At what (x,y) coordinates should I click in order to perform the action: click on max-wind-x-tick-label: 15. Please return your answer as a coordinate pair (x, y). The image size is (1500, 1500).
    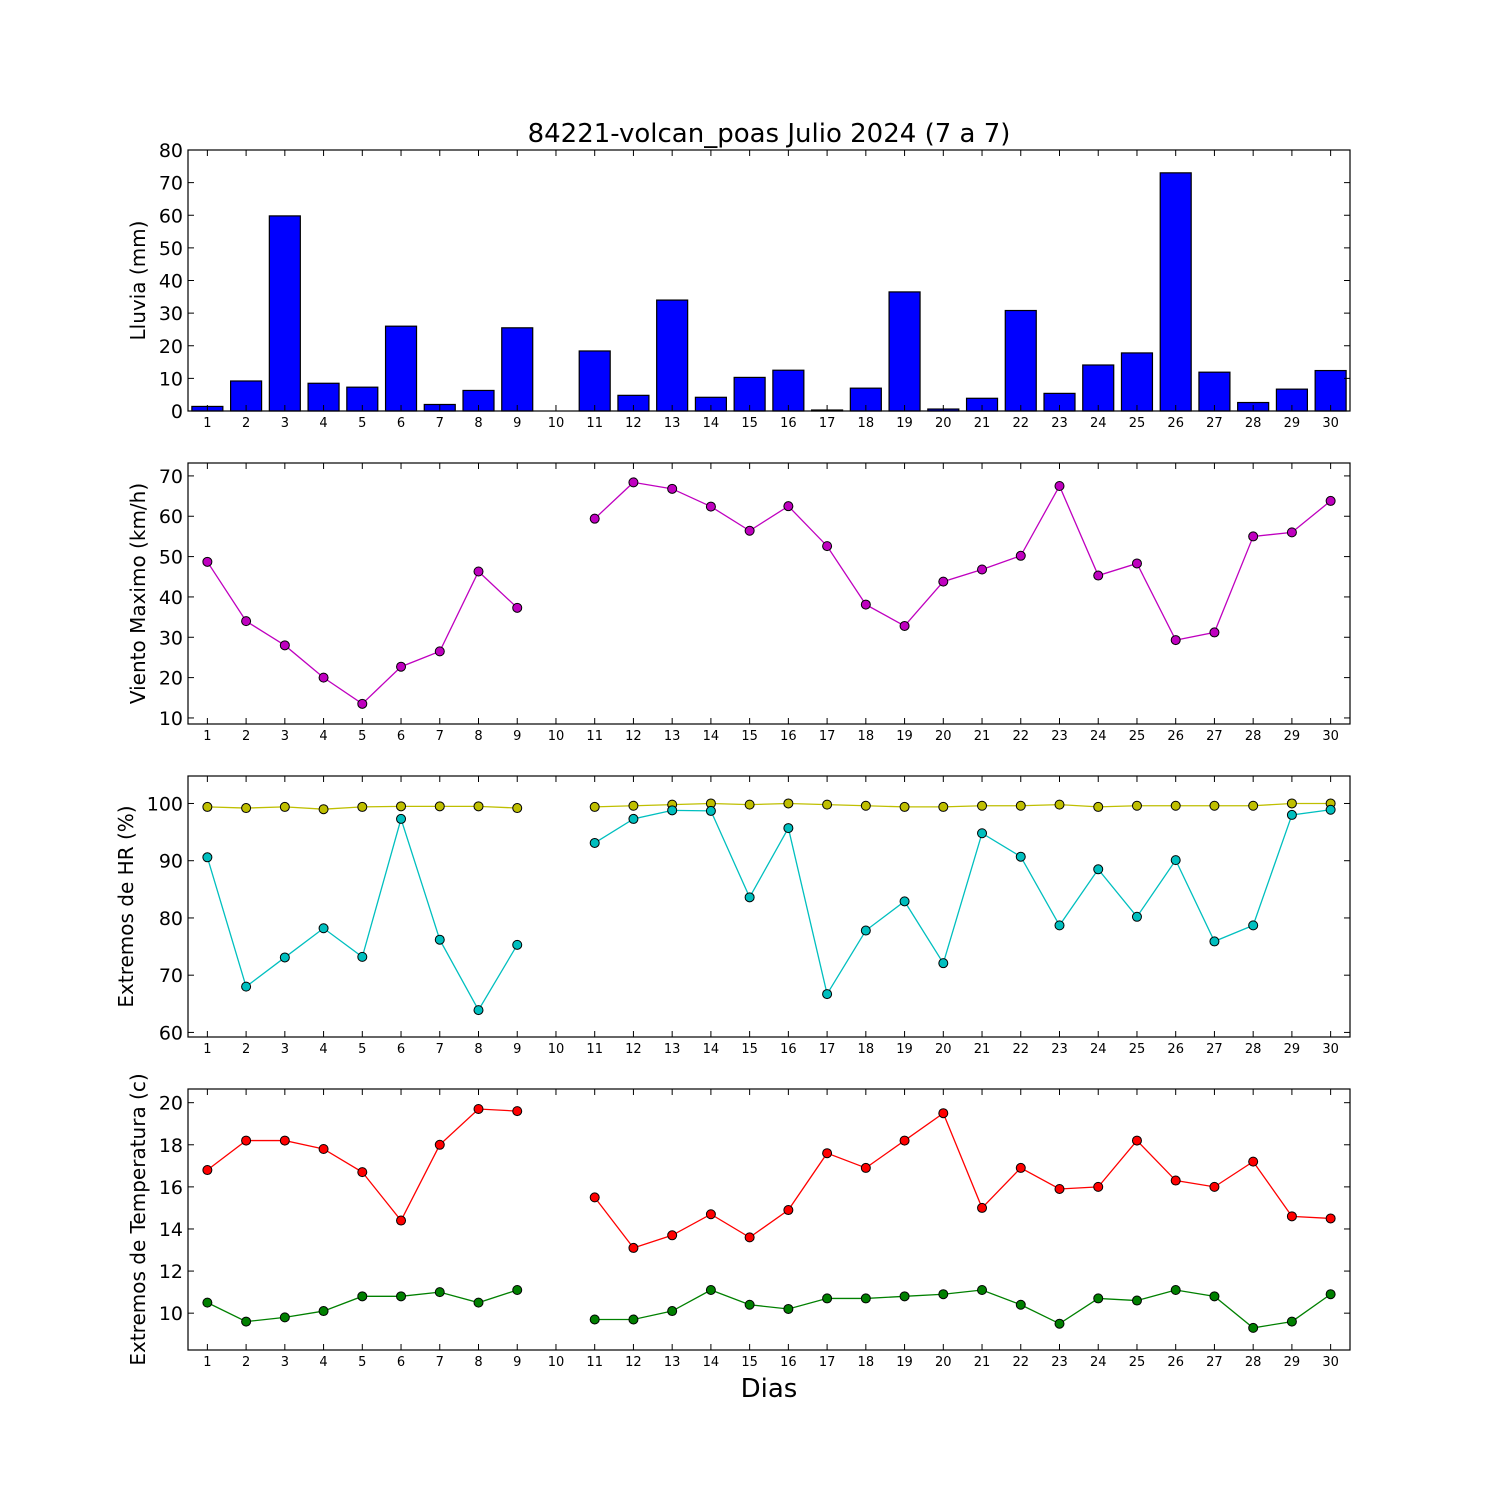
    Looking at the image, I should click on (749, 736).